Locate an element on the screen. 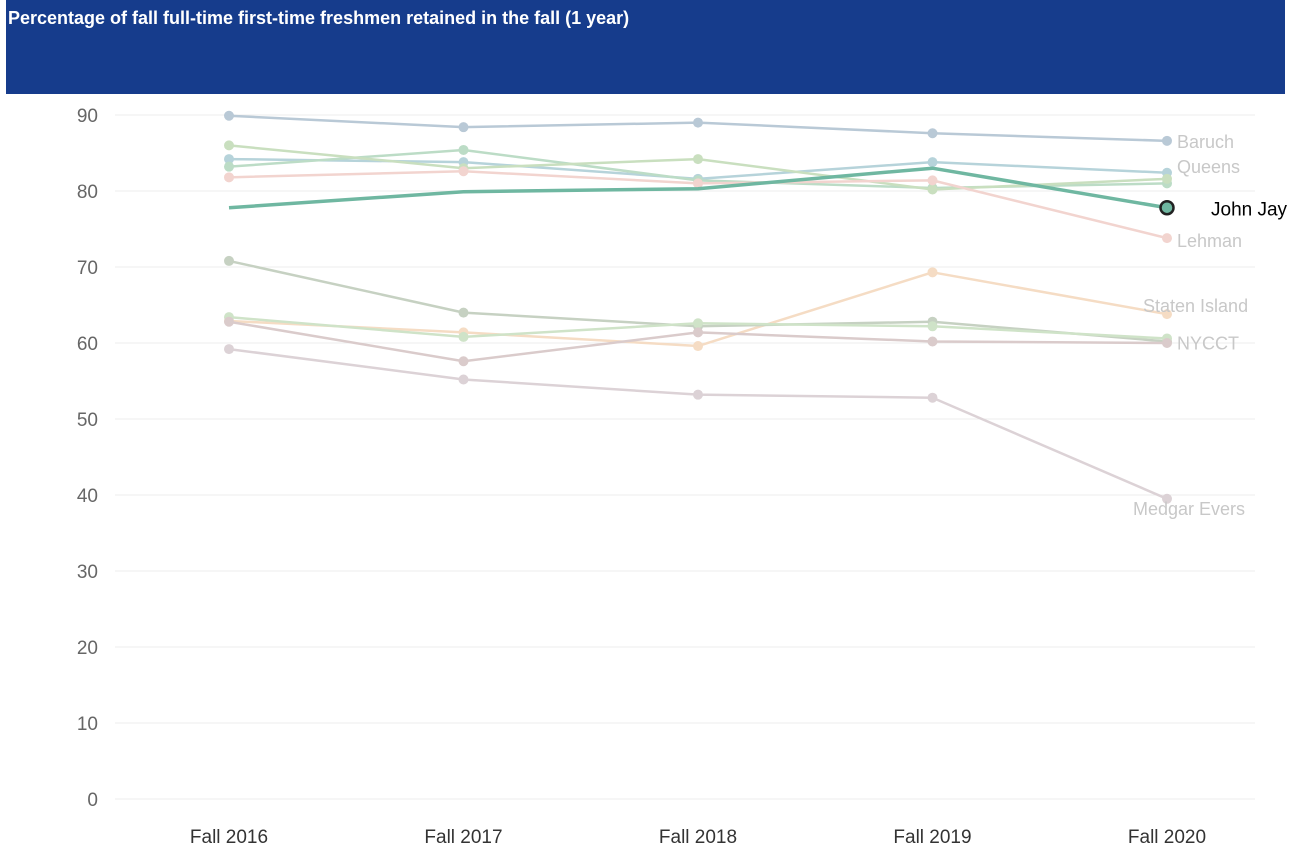  series-label-staten-island: Staten Island is located at coordinates (1195, 306).